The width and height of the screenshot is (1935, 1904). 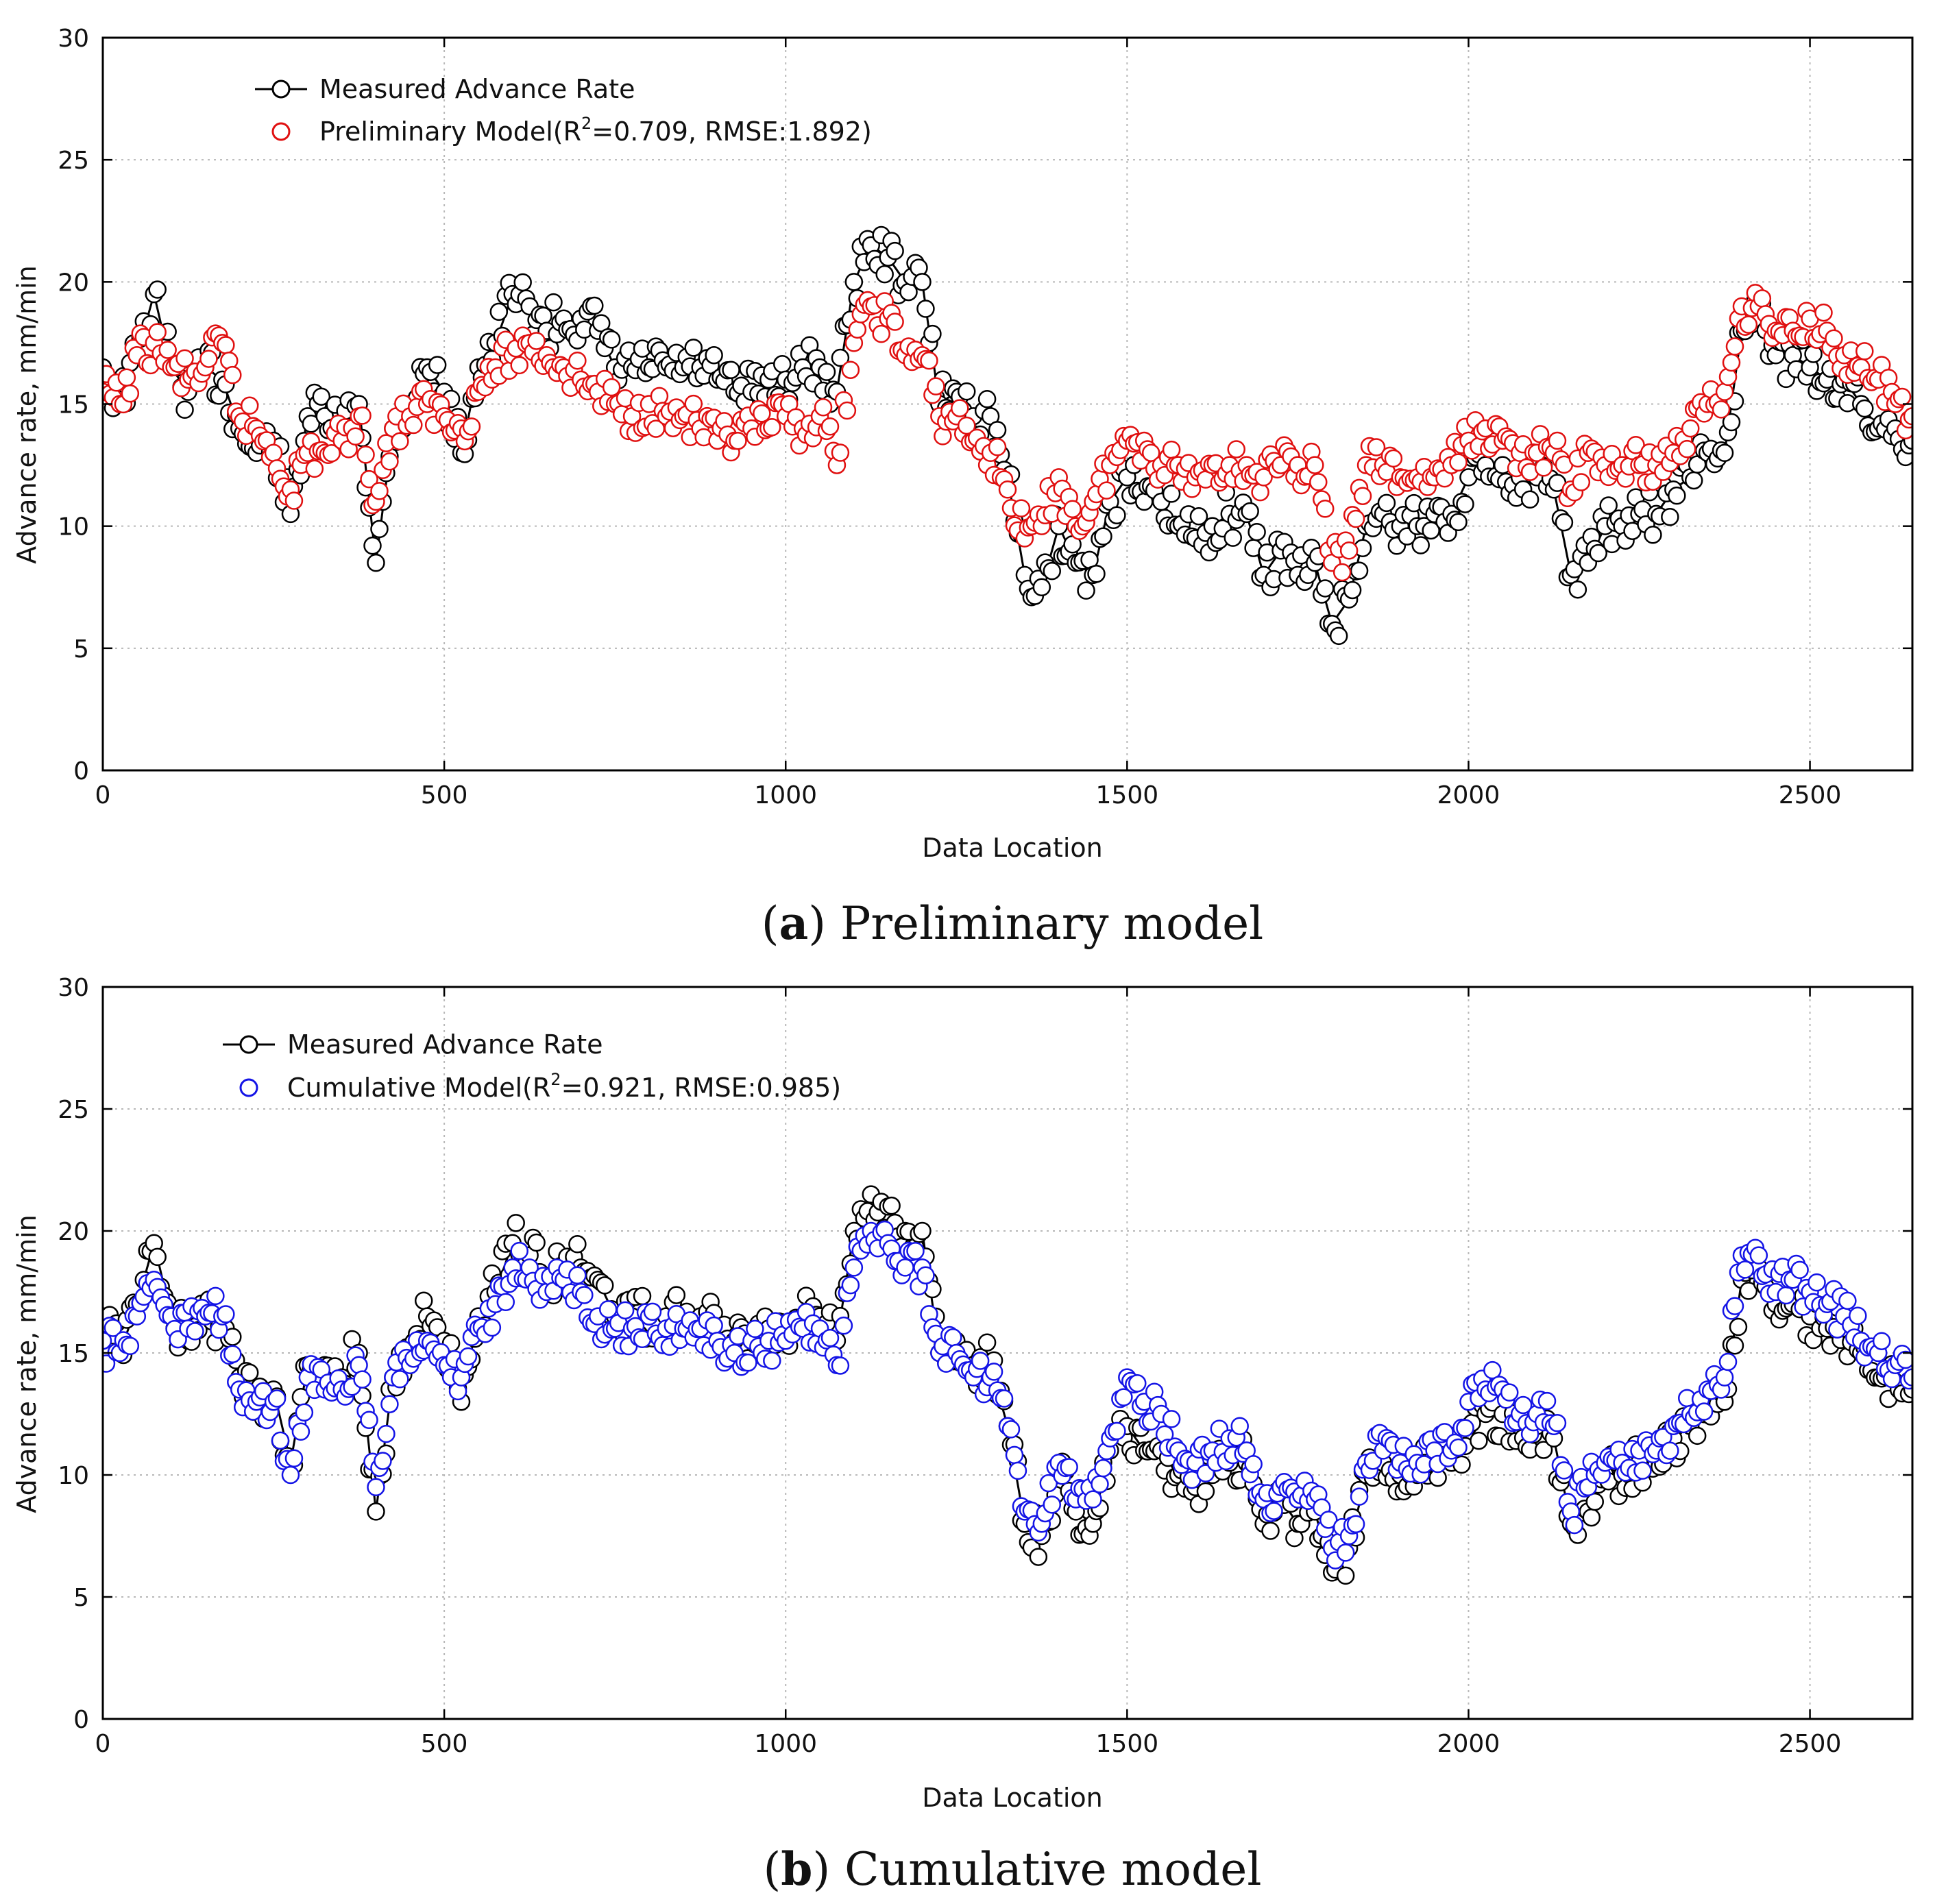 What do you see at coordinates (1810, 1744) in the screenshot?
I see `panel-b-x-tick-label: 2500` at bounding box center [1810, 1744].